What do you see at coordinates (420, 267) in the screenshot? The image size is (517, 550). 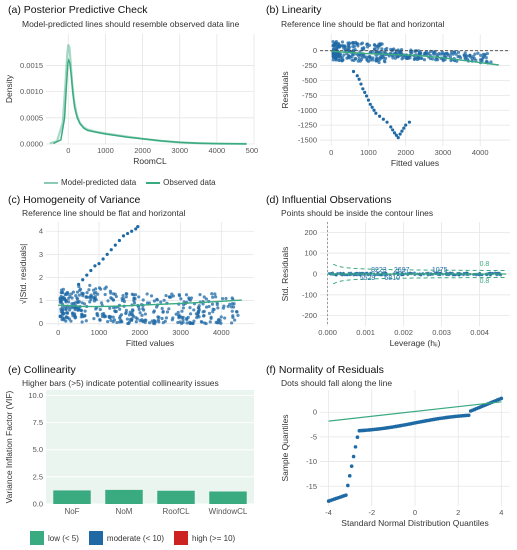 I see `contour-line-upper` at bounding box center [420, 267].